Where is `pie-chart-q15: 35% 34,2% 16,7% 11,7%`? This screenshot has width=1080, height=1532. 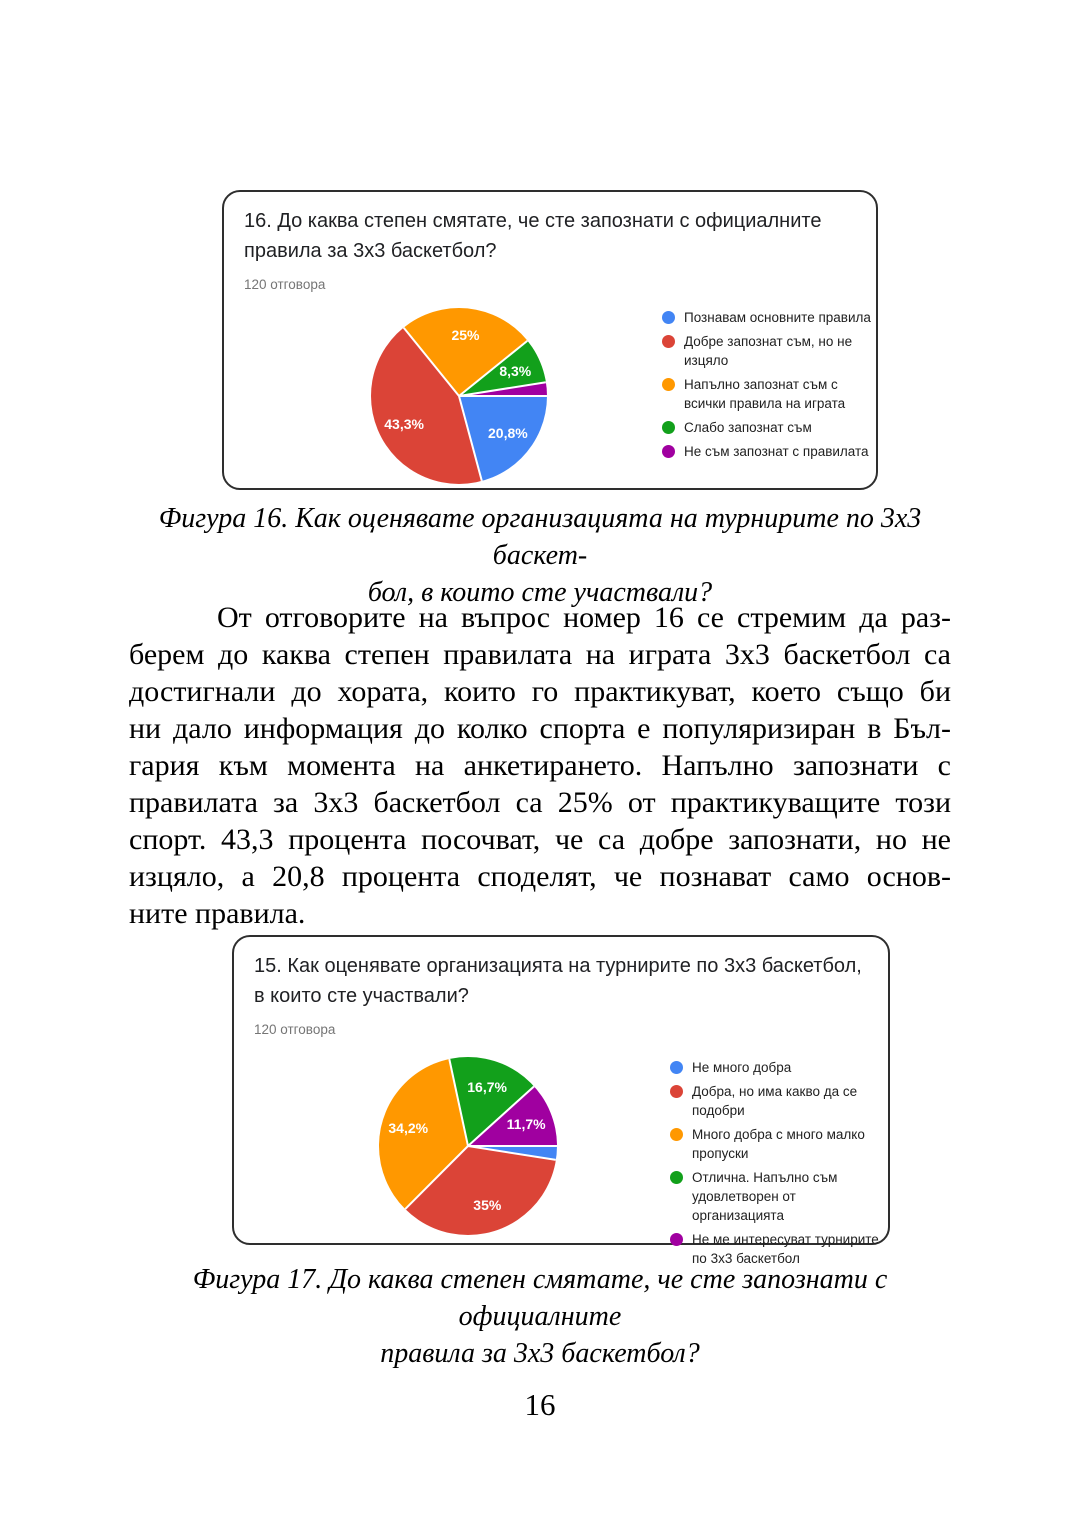 pie-chart-q15: 35% 34,2% 16,7% 11,7% is located at coordinates (468, 1146).